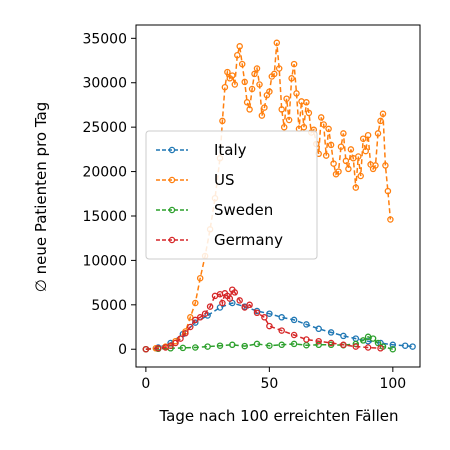  I want to click on series-germany, so click(263, 319).